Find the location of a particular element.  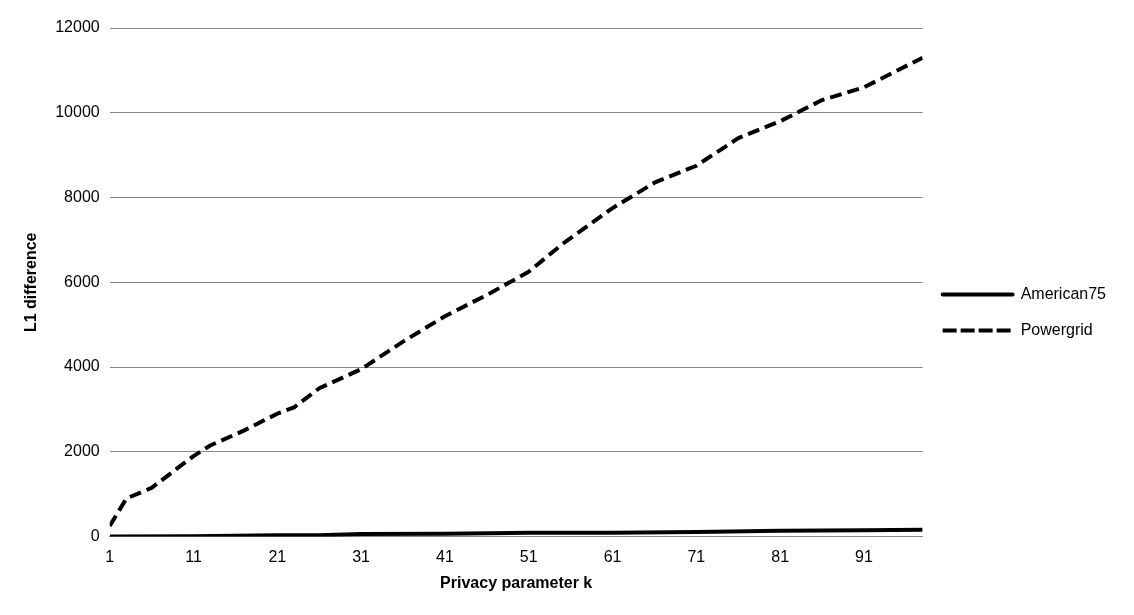

x-tick-label: 51 is located at coordinates (528, 556).